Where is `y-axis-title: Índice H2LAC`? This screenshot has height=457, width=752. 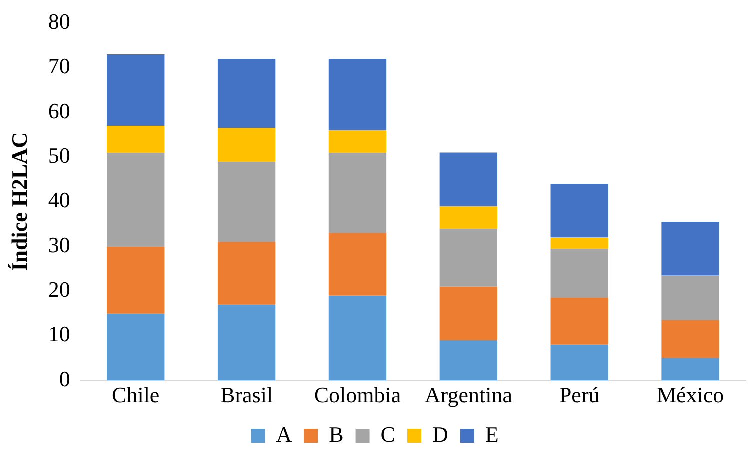 y-axis-title: Índice H2LAC is located at coordinates (19, 202).